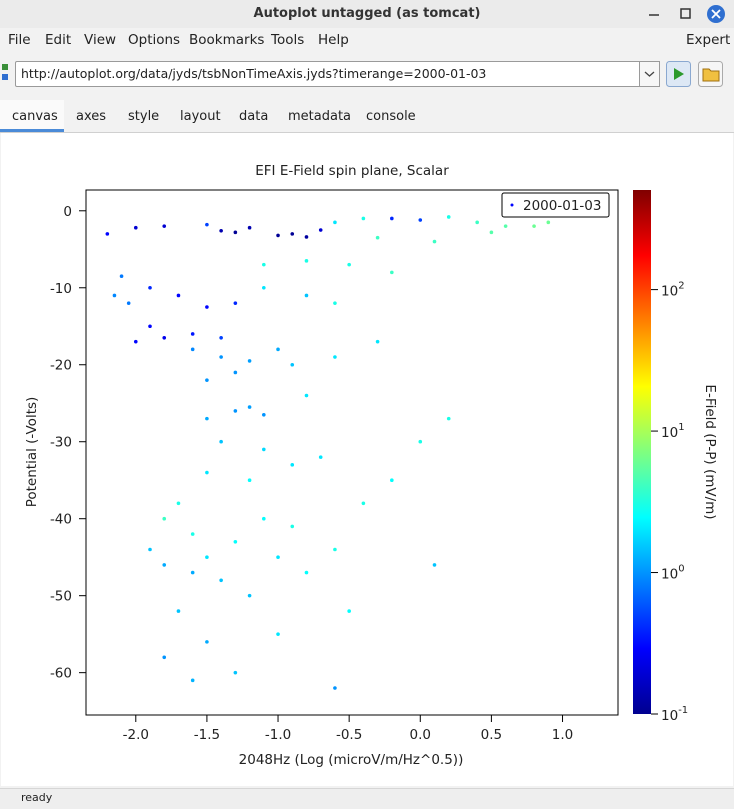 This screenshot has height=809, width=734. Describe the element at coordinates (349, 735) in the screenshot. I see `x-tick-label: -0.5` at that location.